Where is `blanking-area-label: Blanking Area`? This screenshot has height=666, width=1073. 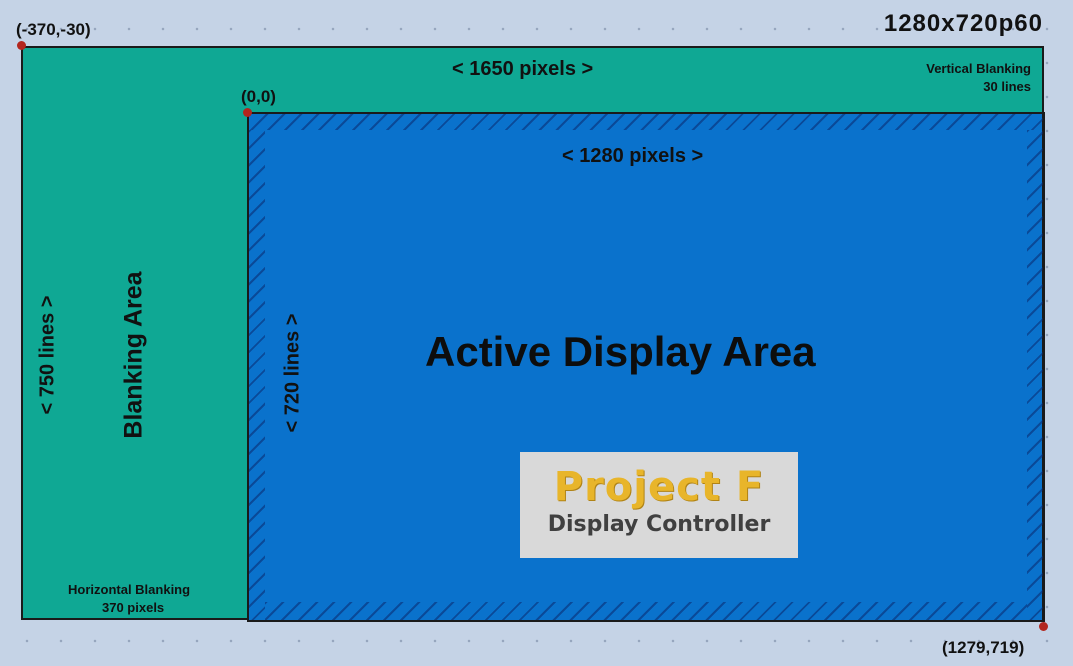
blanking-area-label: Blanking Area is located at coordinates (133, 355).